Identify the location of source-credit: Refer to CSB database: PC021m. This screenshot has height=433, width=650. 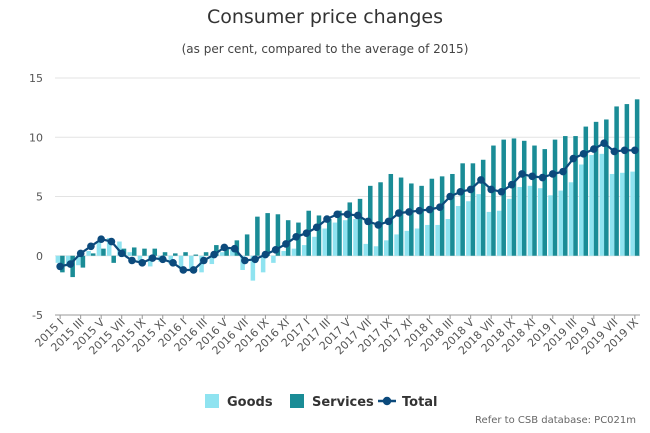
(555, 420).